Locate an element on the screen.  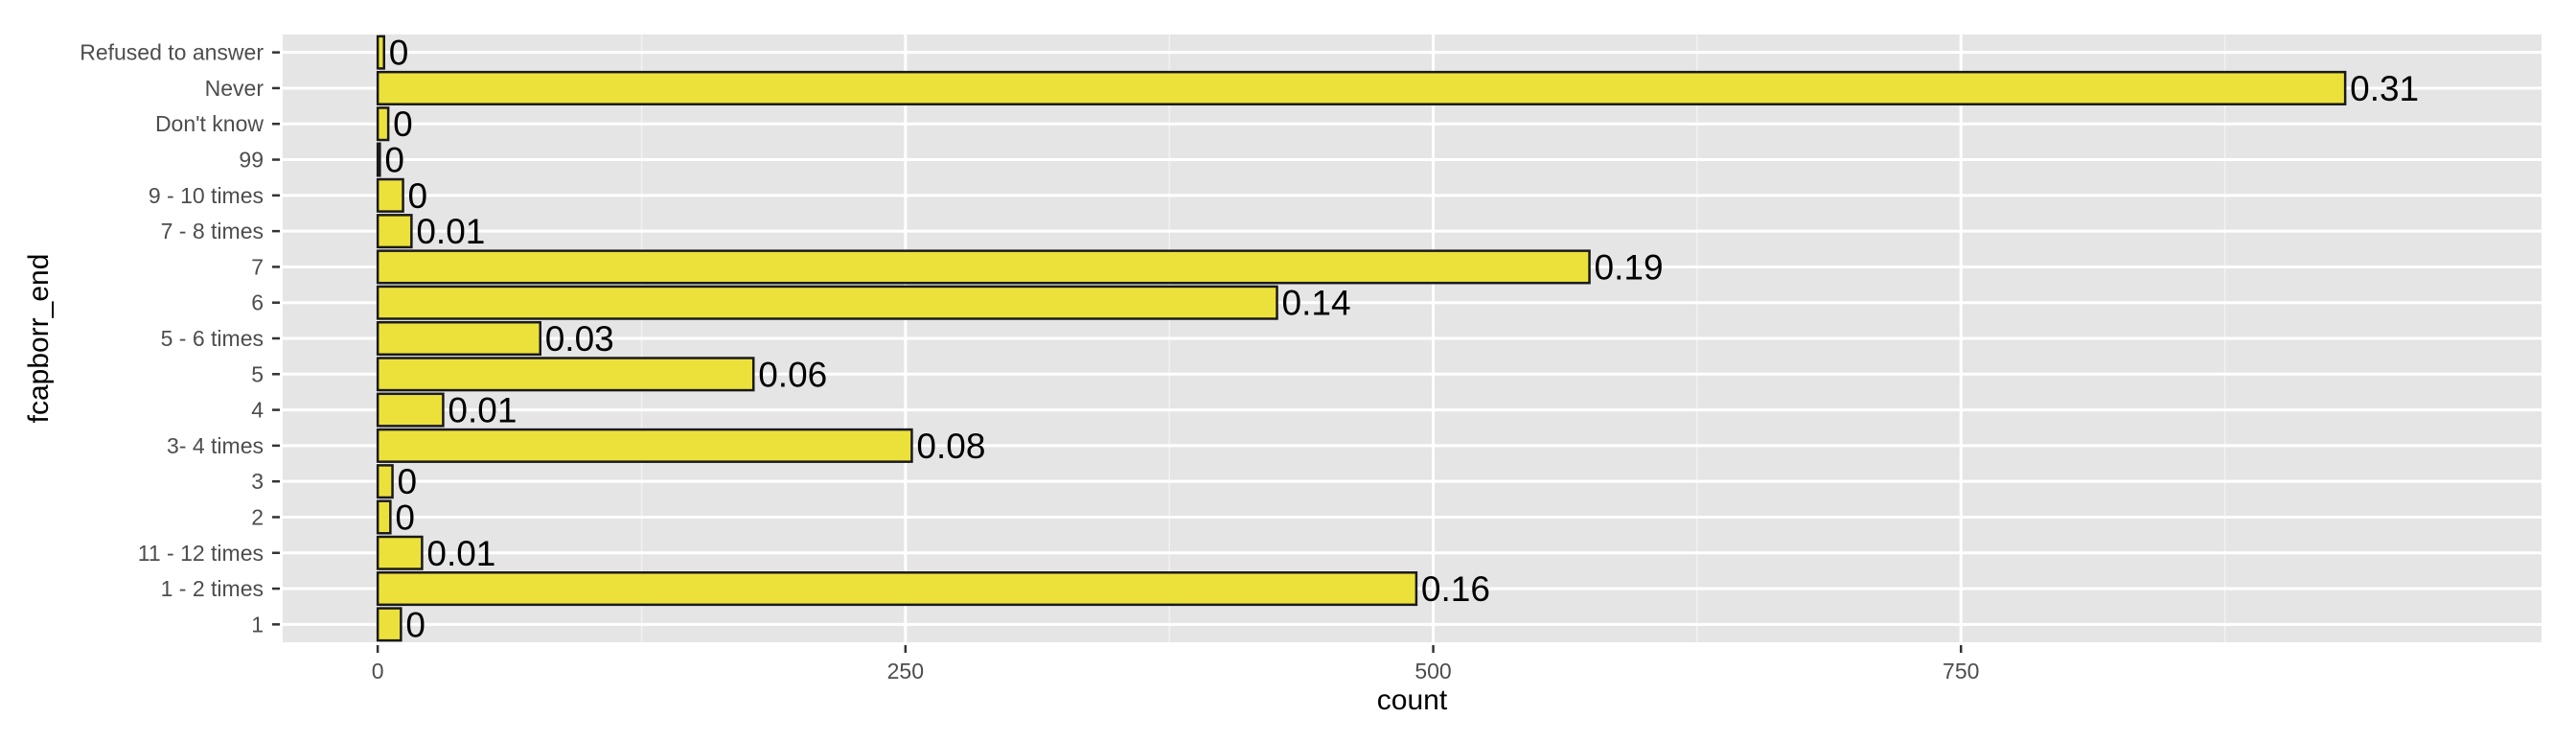
x-tick-label: 0 is located at coordinates (378, 671).